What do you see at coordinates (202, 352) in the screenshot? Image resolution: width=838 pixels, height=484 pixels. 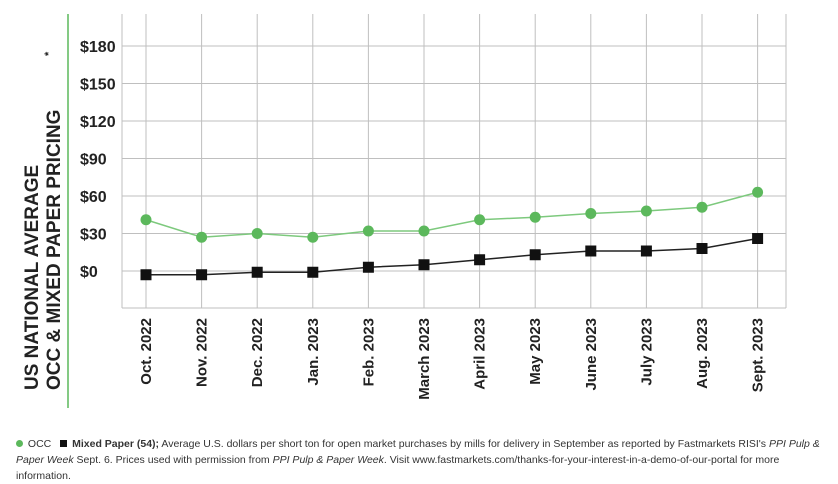 I see `x-tick-label: Nov. 2022` at bounding box center [202, 352].